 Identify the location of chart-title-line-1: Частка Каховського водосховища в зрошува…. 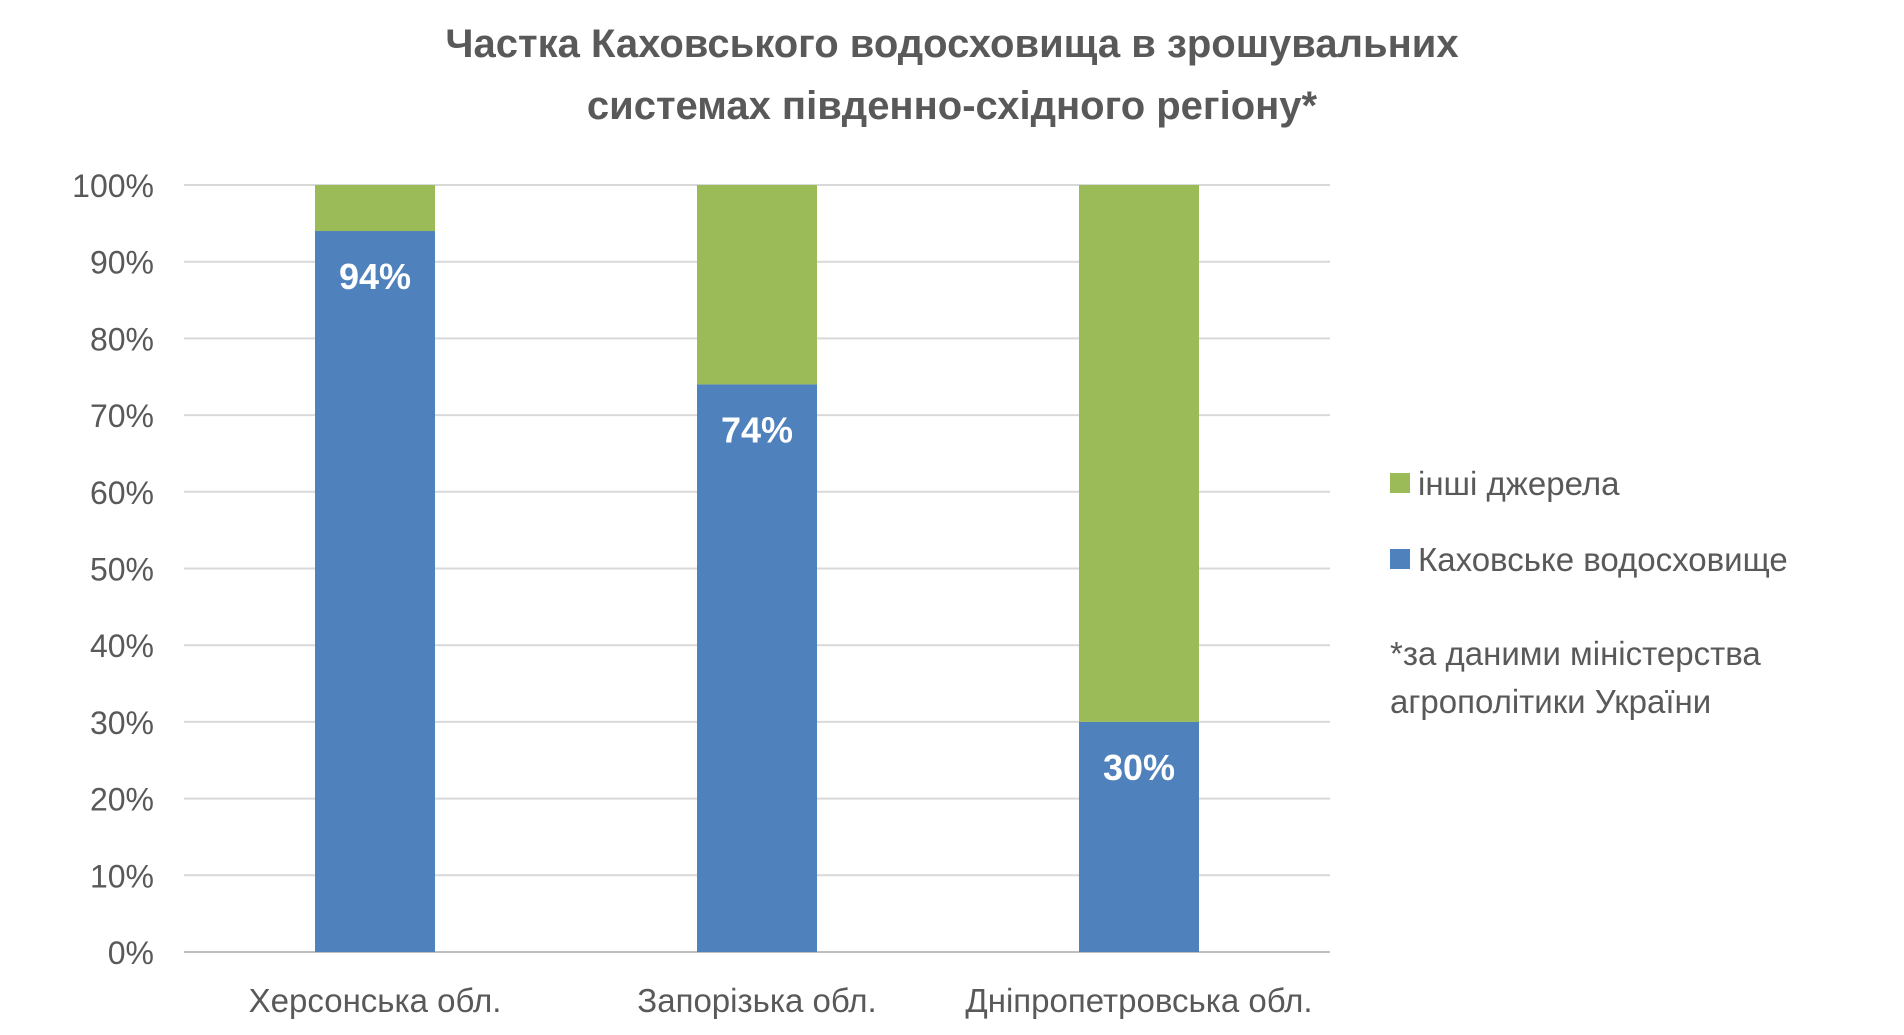
(952, 44).